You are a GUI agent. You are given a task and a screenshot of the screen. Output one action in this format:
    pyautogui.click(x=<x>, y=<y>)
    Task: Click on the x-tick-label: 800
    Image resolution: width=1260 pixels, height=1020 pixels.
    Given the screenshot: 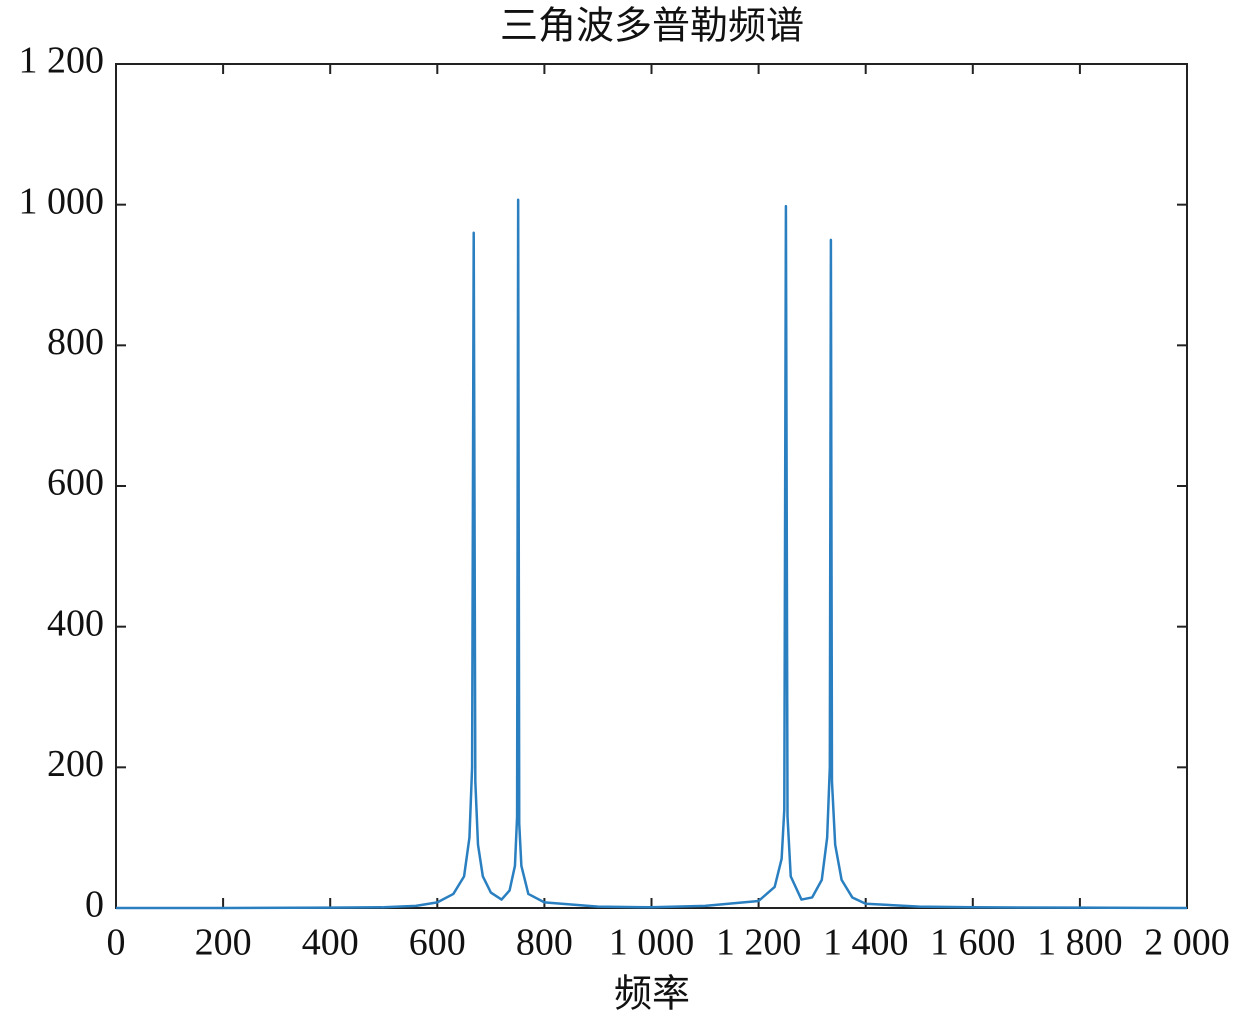 What is the action you would take?
    pyautogui.click(x=544, y=943)
    